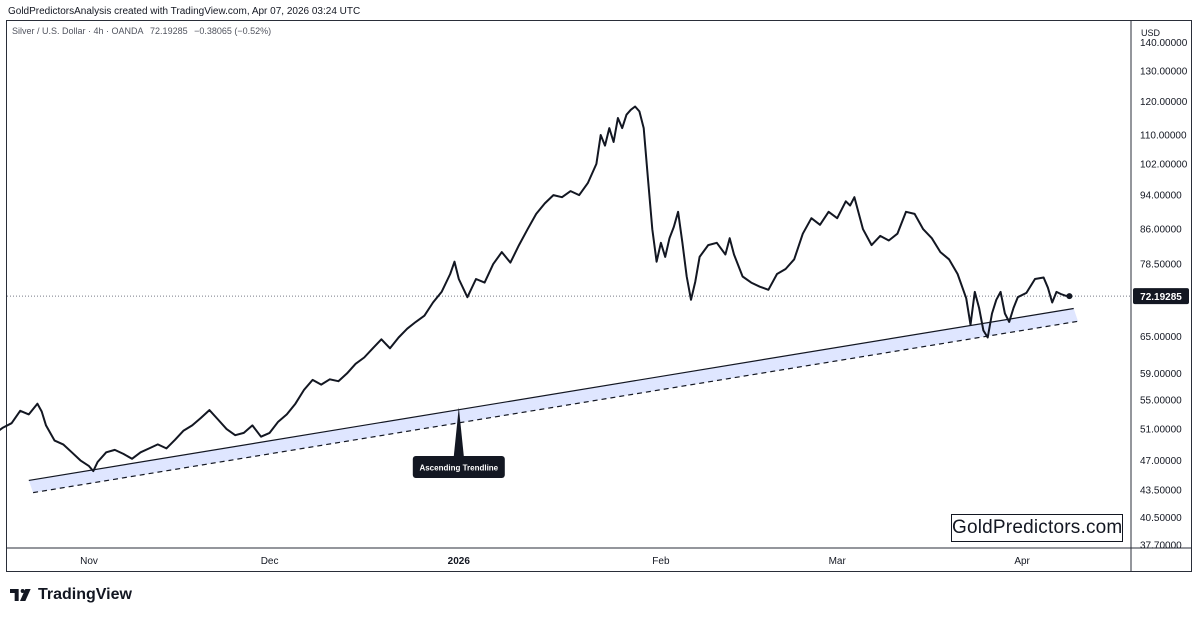  Describe the element at coordinates (1161, 196) in the screenshot. I see `y-tick-label: 94.00000` at that location.